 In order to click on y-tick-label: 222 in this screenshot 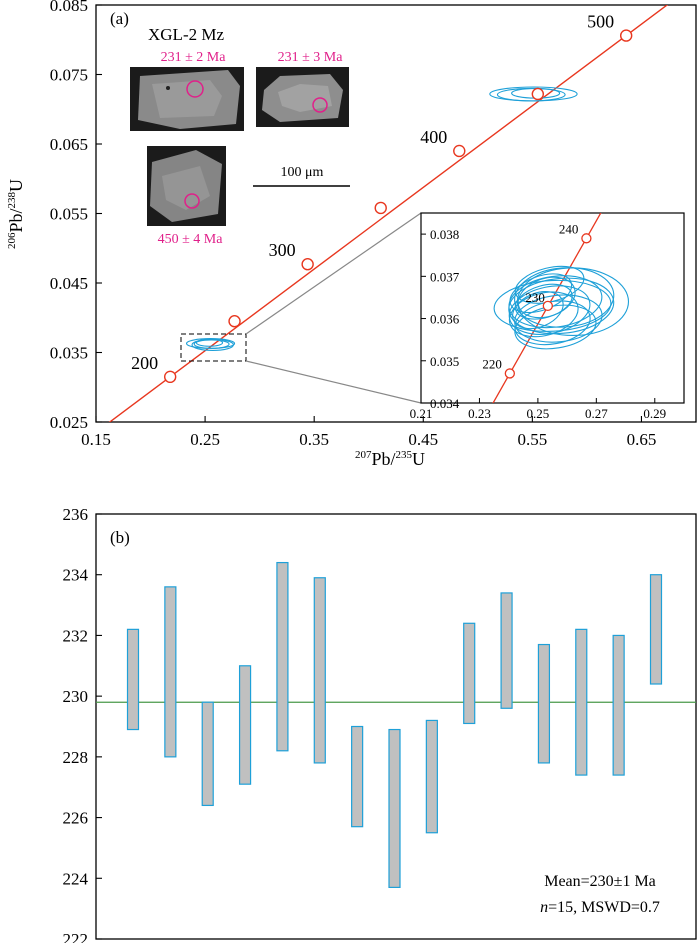, I will do `click(76, 936)`.